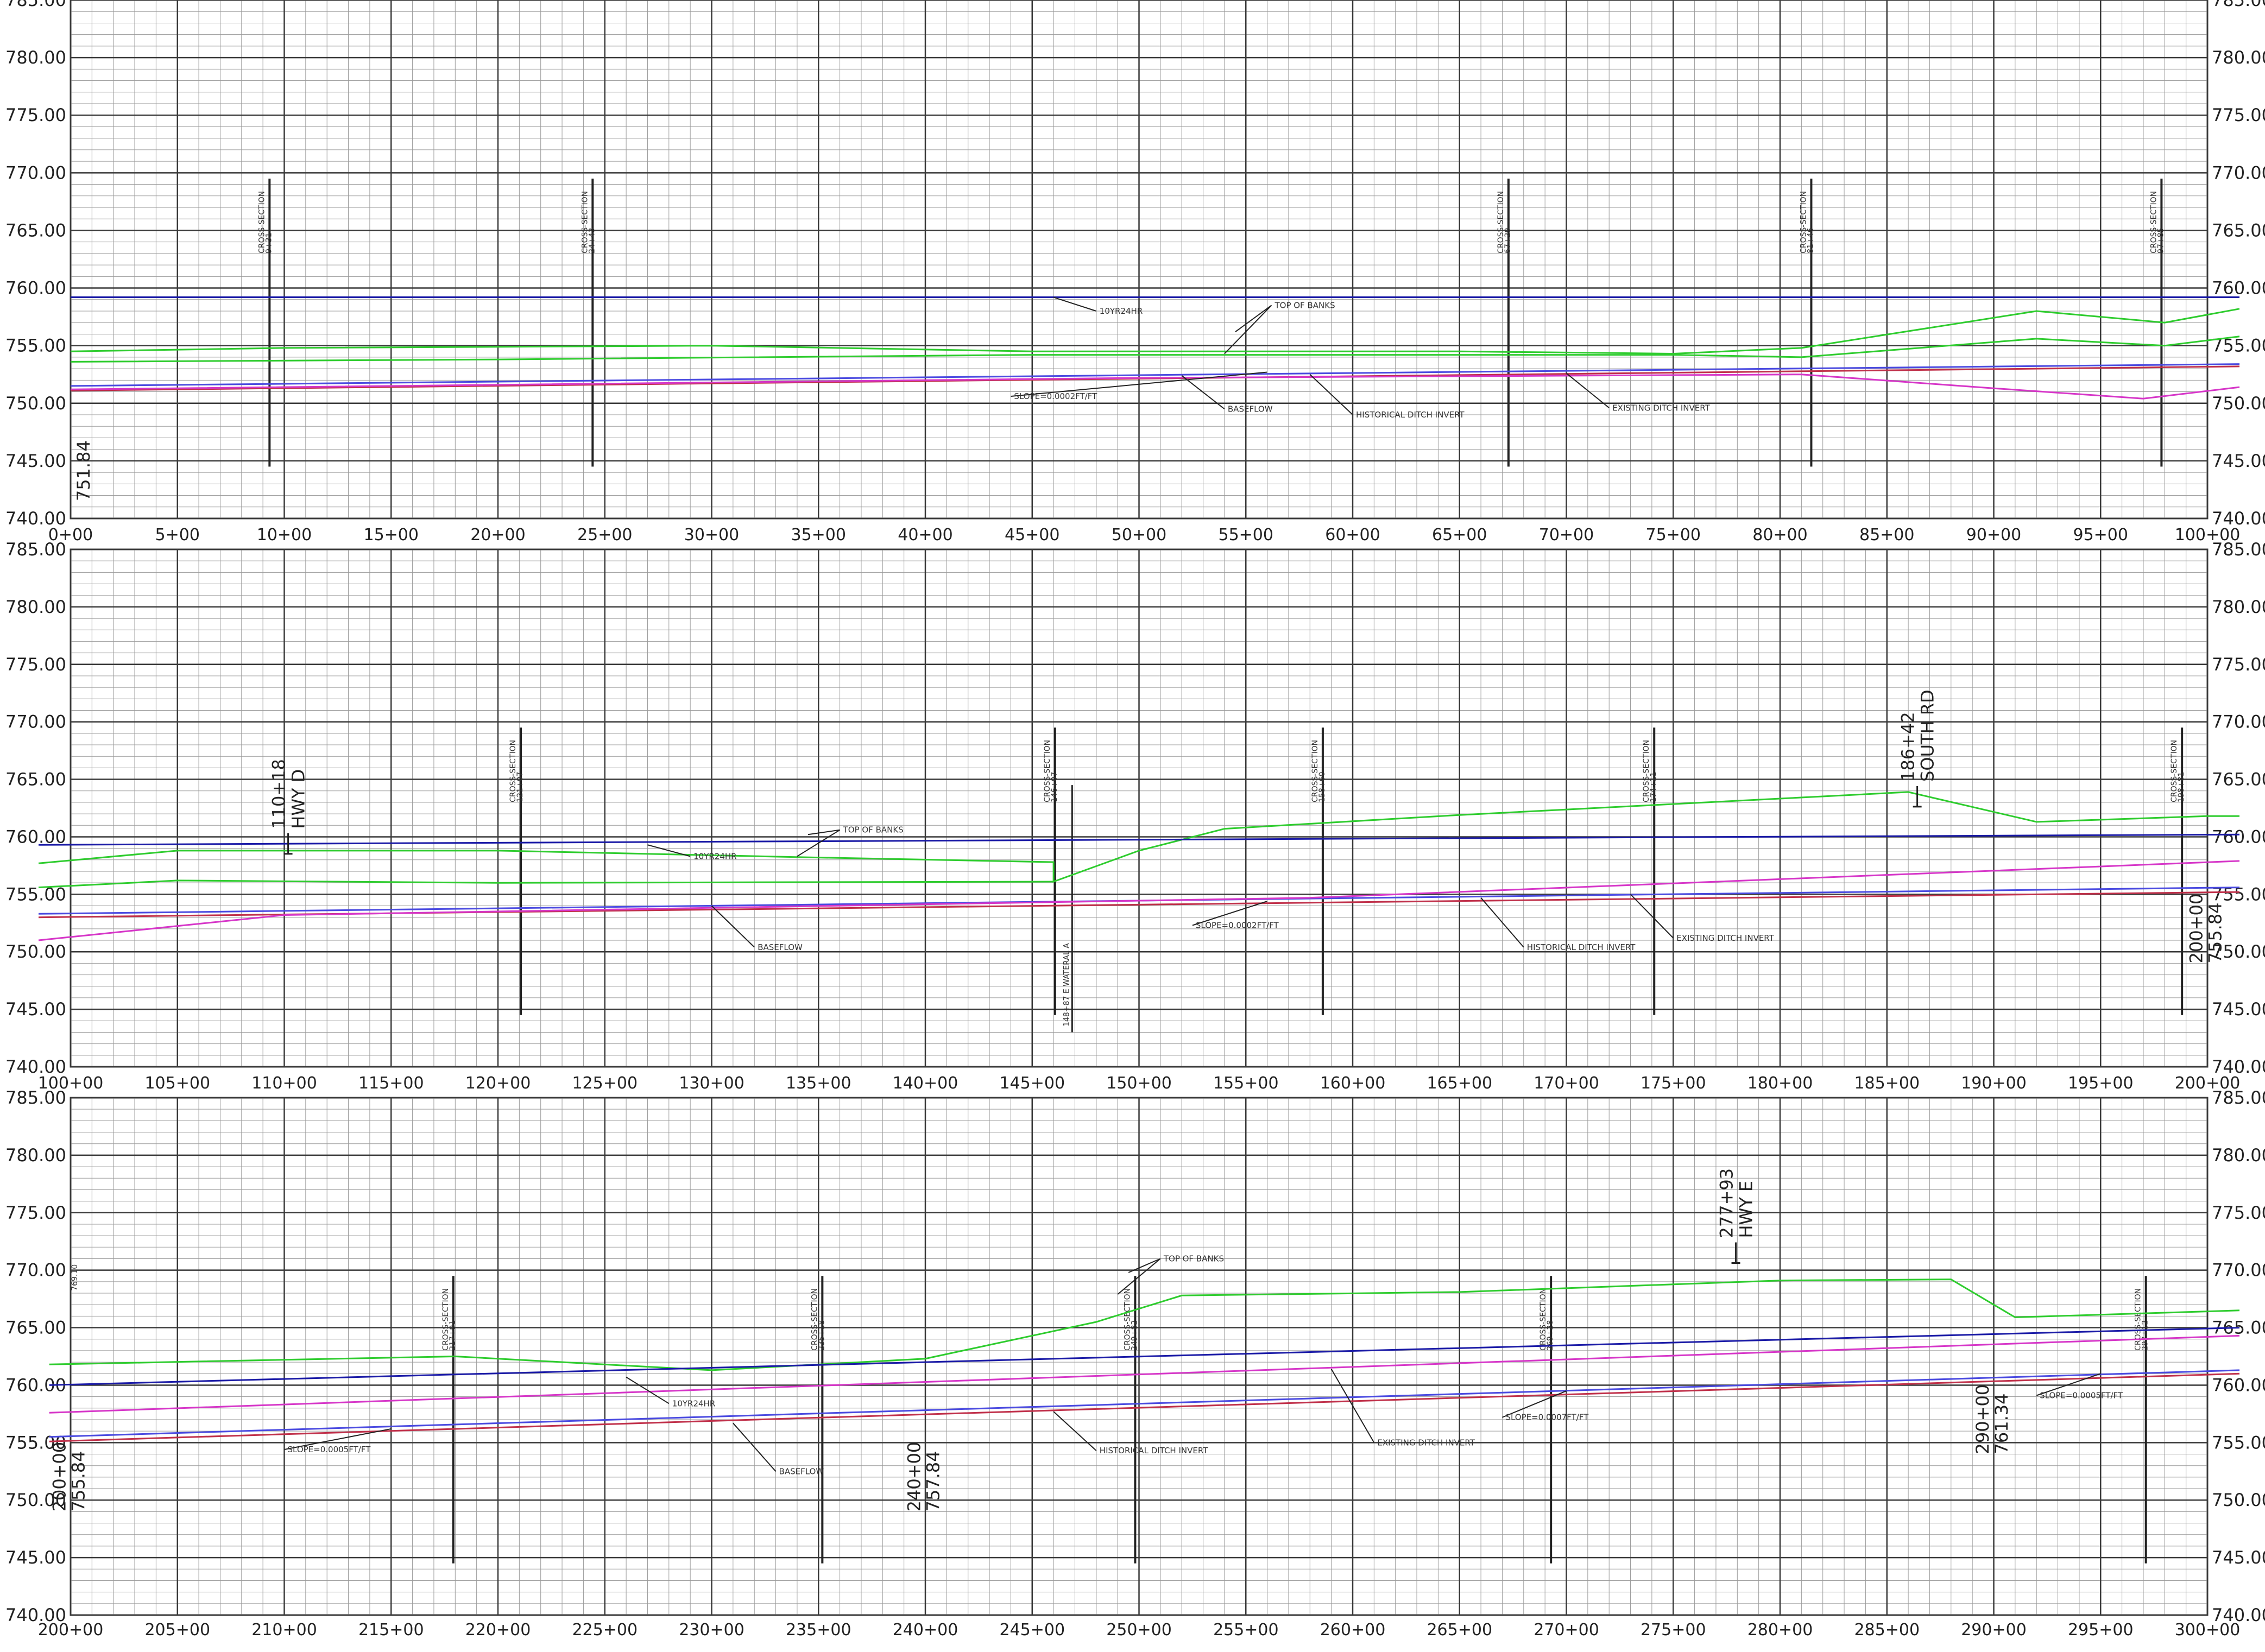  Describe the element at coordinates (818, 1630) in the screenshot. I see `station-label: 235+00` at that location.